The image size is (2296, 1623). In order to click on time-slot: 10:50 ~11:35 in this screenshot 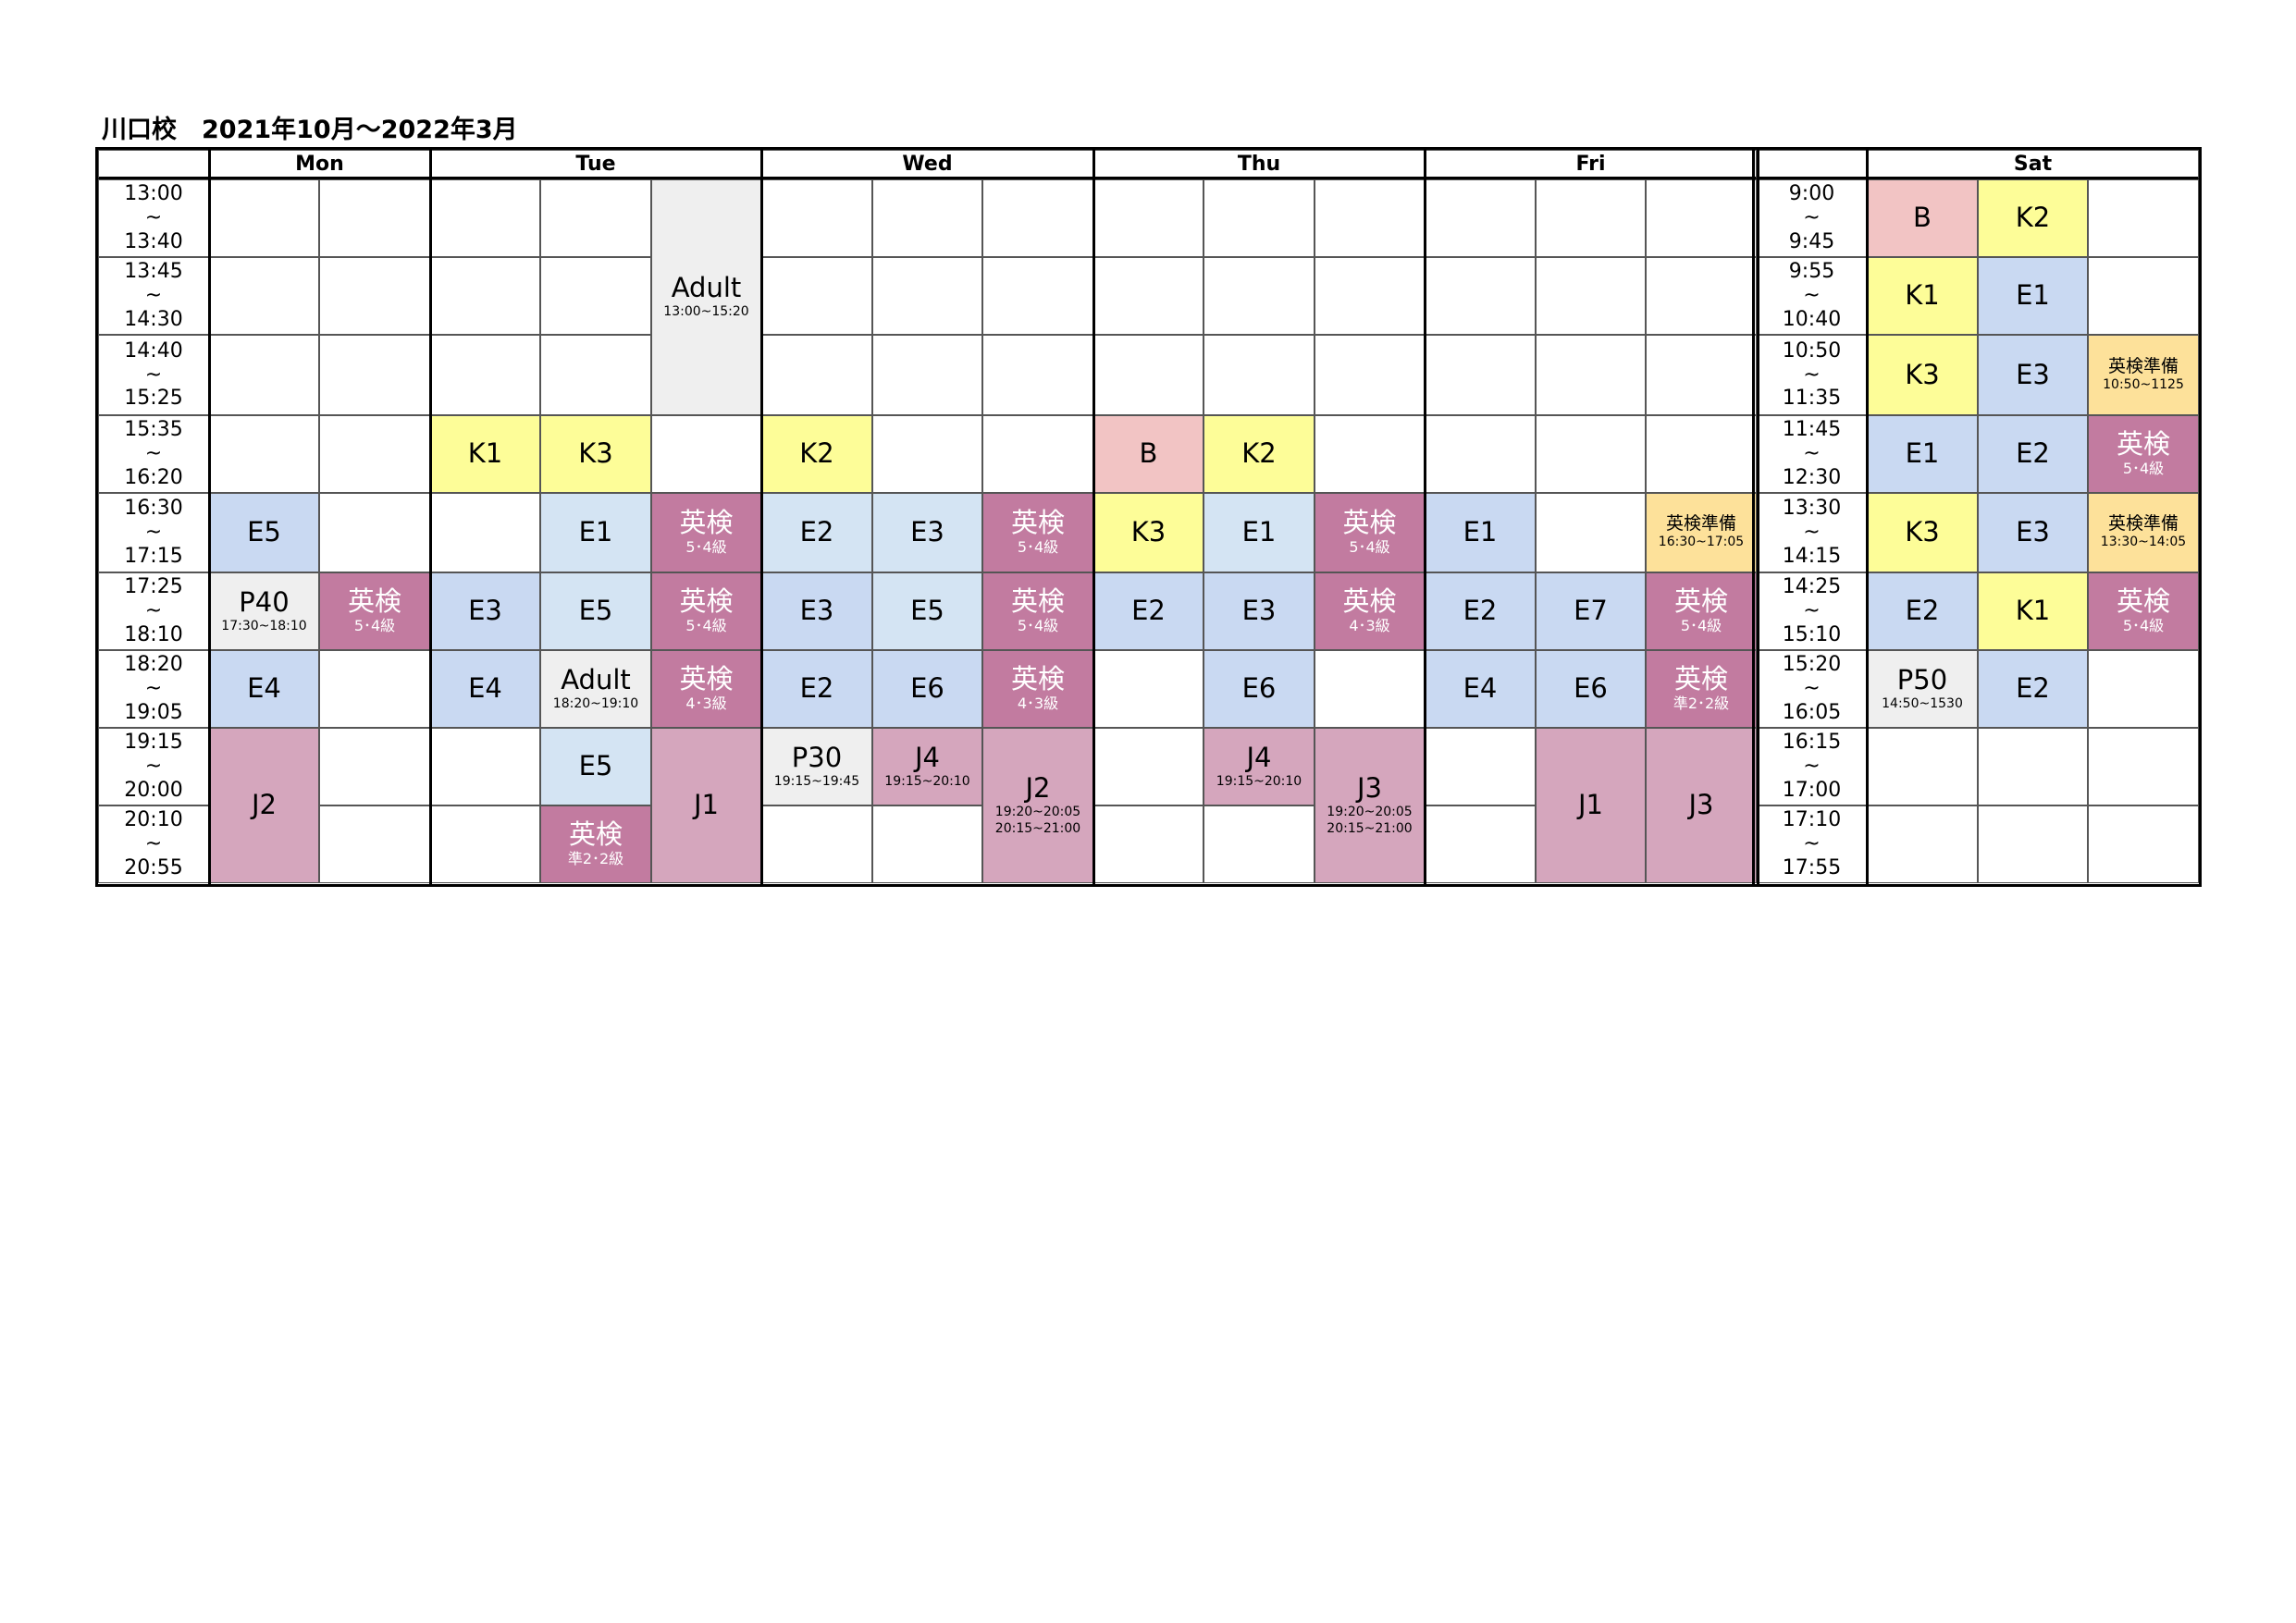, I will do `click(1812, 375)`.